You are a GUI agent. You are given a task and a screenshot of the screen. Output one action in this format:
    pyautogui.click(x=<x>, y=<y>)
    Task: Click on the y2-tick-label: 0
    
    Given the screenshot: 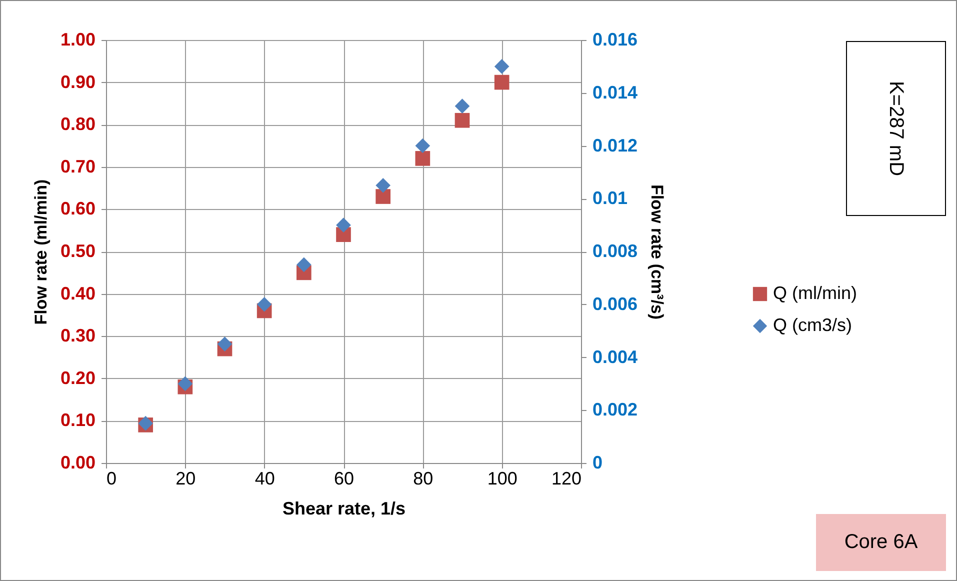 What is the action you would take?
    pyautogui.click(x=597, y=462)
    